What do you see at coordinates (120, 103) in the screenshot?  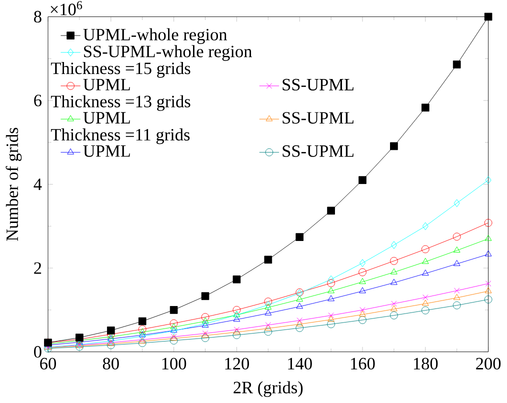 I see `annotation: Thickness =13 grids` at bounding box center [120, 103].